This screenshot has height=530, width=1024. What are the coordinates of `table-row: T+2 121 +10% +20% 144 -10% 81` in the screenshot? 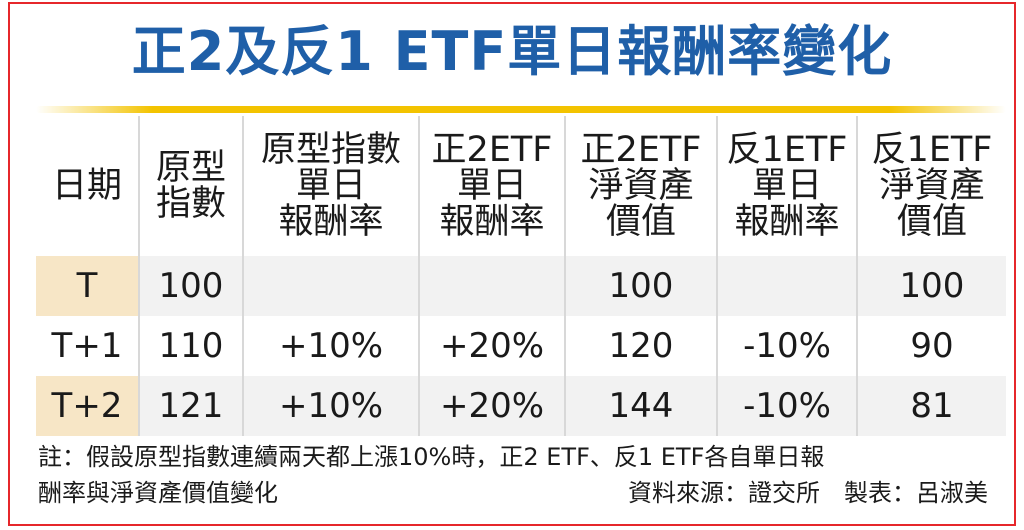 It's located at (521, 406).